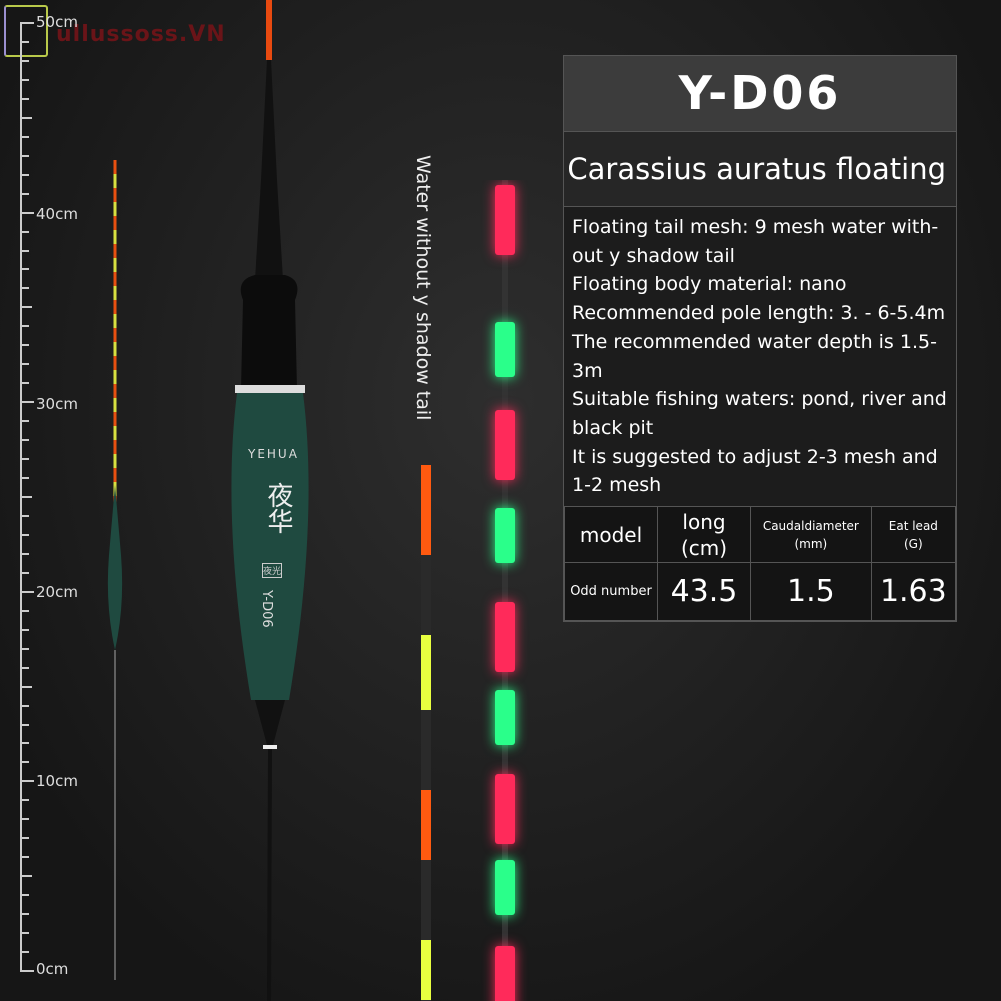 The image size is (1001, 1001). I want to click on header-main: Caudaldiameter, so click(810, 525).